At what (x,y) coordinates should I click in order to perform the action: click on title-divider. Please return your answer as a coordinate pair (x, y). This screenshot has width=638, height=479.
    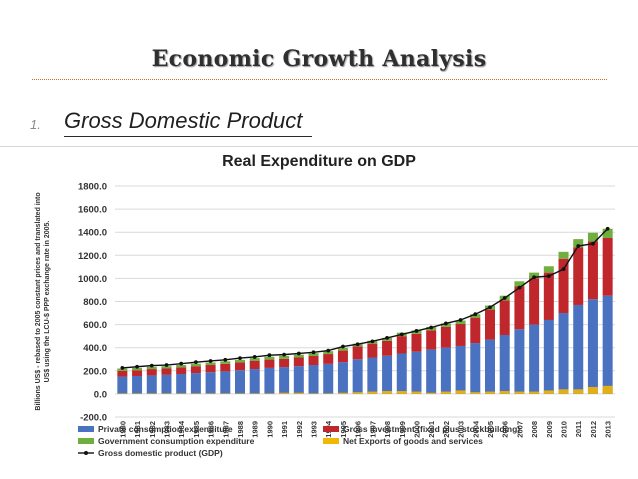
    Looking at the image, I should click on (319, 79).